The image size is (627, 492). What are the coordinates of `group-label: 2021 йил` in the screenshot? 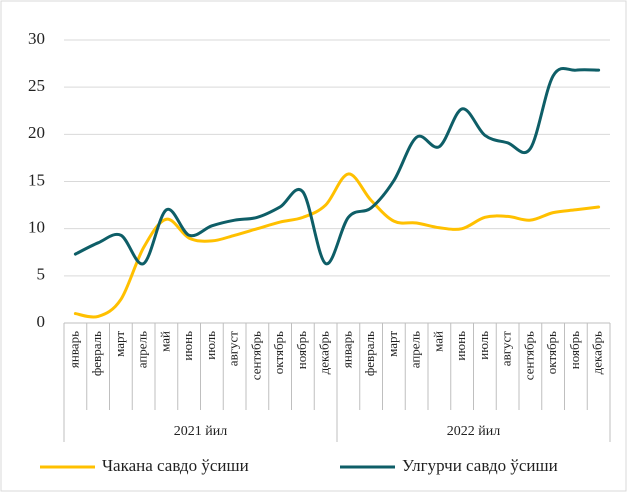 It's located at (200, 431).